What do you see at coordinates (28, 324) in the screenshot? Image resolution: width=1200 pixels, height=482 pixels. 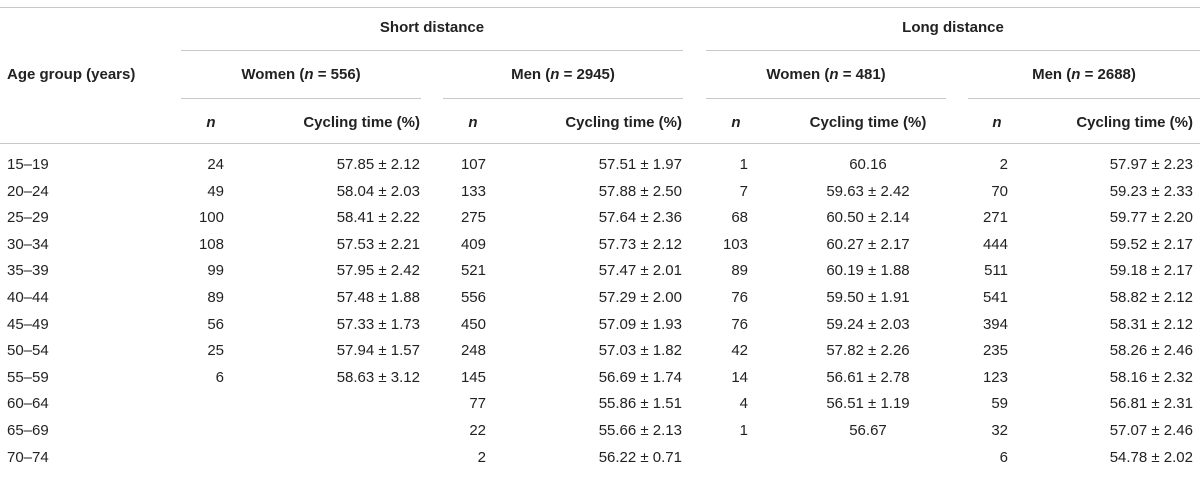 I see `age-group-cell: 45–49` at bounding box center [28, 324].